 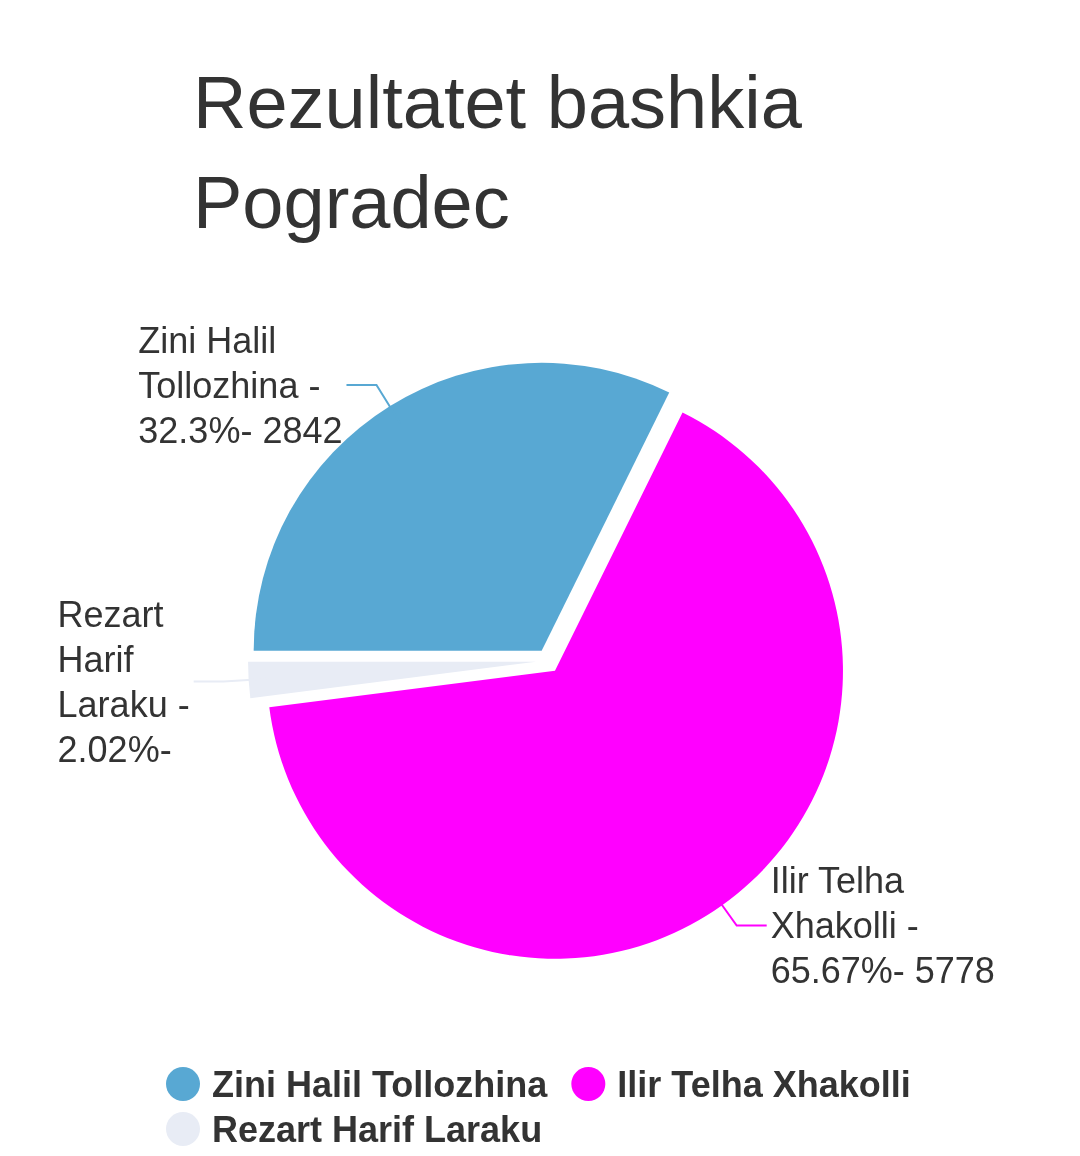 What do you see at coordinates (377, 1129) in the screenshot?
I see `legend-label: Rezart Harif Laraku` at bounding box center [377, 1129].